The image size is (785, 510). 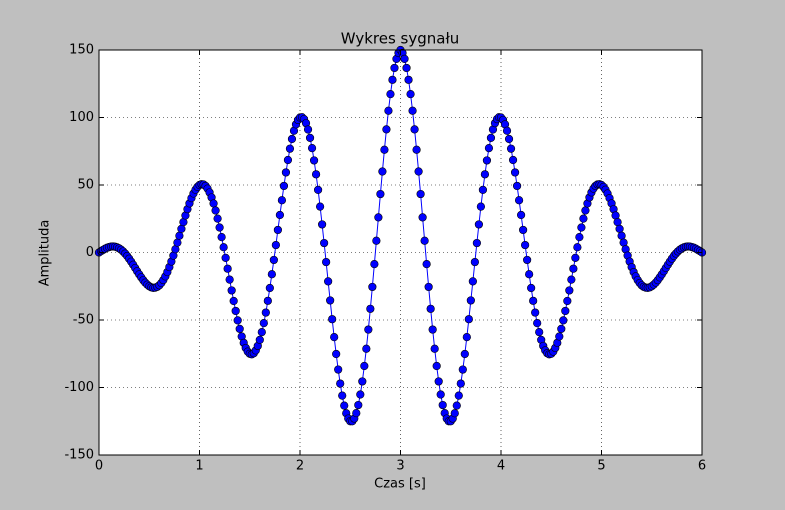 What do you see at coordinates (79, 387) in the screenshot?
I see `y-tick-label: -100` at bounding box center [79, 387].